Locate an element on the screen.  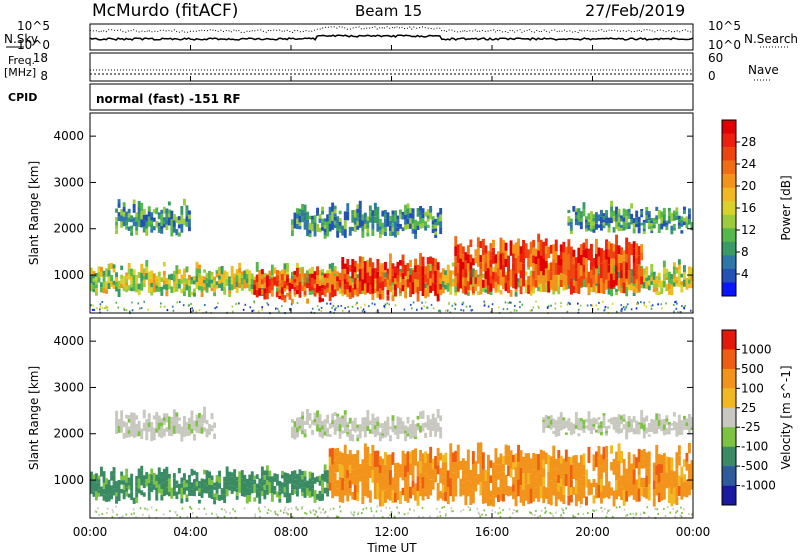
colorbar-tick-label: -100 is located at coordinates (754, 447).